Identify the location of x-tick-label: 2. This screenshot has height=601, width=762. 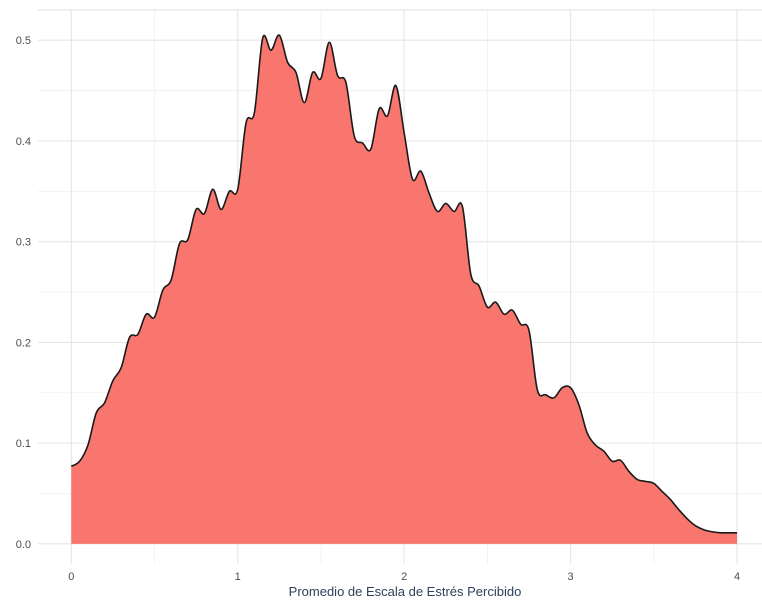
(404, 577).